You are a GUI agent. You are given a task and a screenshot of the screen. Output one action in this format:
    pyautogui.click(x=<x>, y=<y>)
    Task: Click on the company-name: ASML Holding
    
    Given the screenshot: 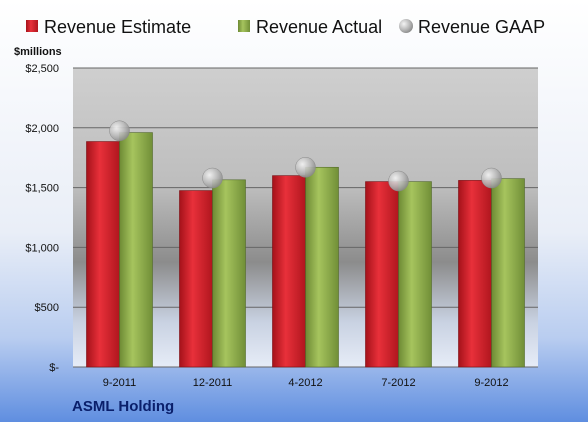 What is the action you would take?
    pyautogui.click(x=123, y=406)
    